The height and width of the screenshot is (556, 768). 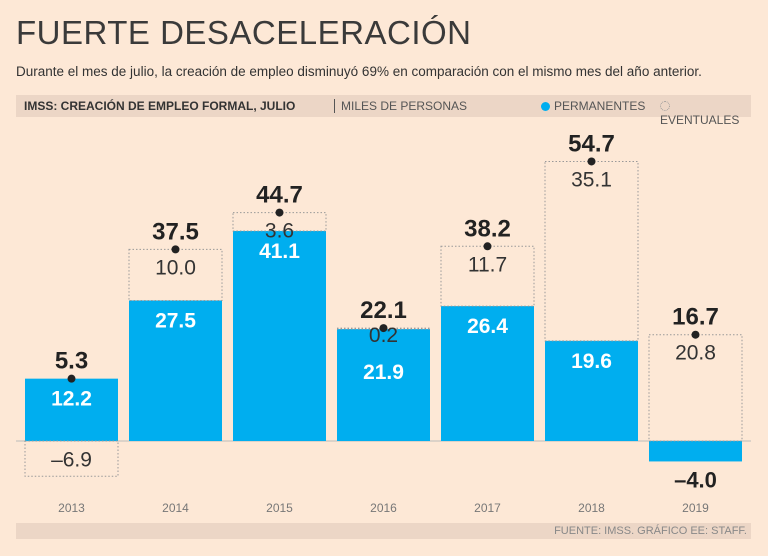 I want to click on legend-eventuales: EVENTUALES, so click(x=705, y=113).